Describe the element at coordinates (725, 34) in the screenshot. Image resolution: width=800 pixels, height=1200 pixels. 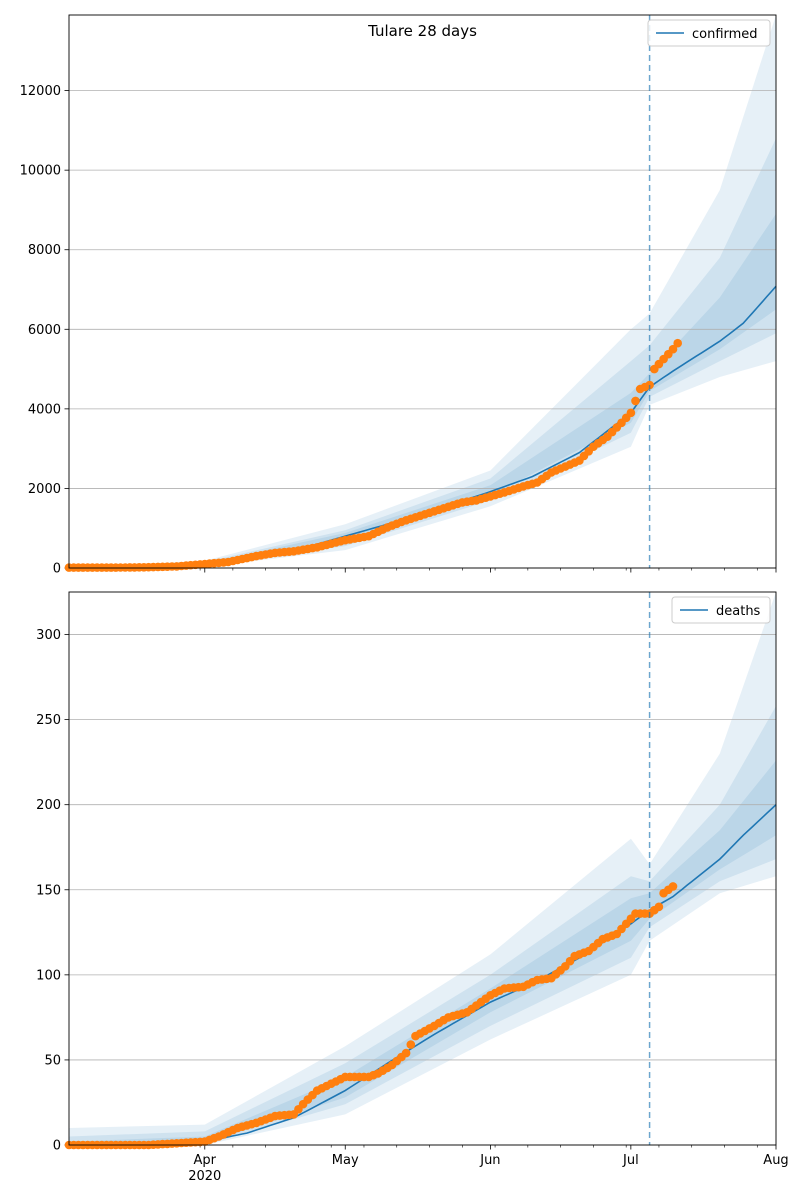
I see `legend-entry-confirmed: confirmed` at that location.